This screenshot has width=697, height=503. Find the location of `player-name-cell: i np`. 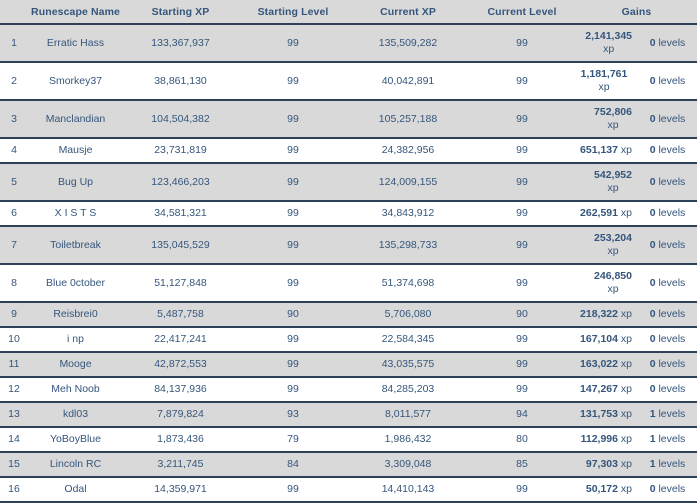

player-name-cell: i np is located at coordinates (75, 339).